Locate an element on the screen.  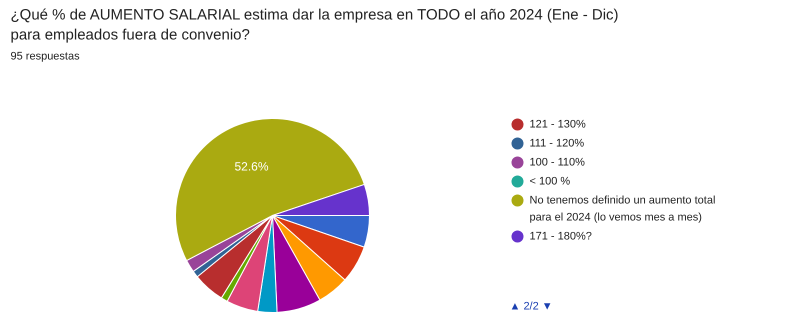
text: ▲ 2/2 ▼ is located at coordinates (531, 306).